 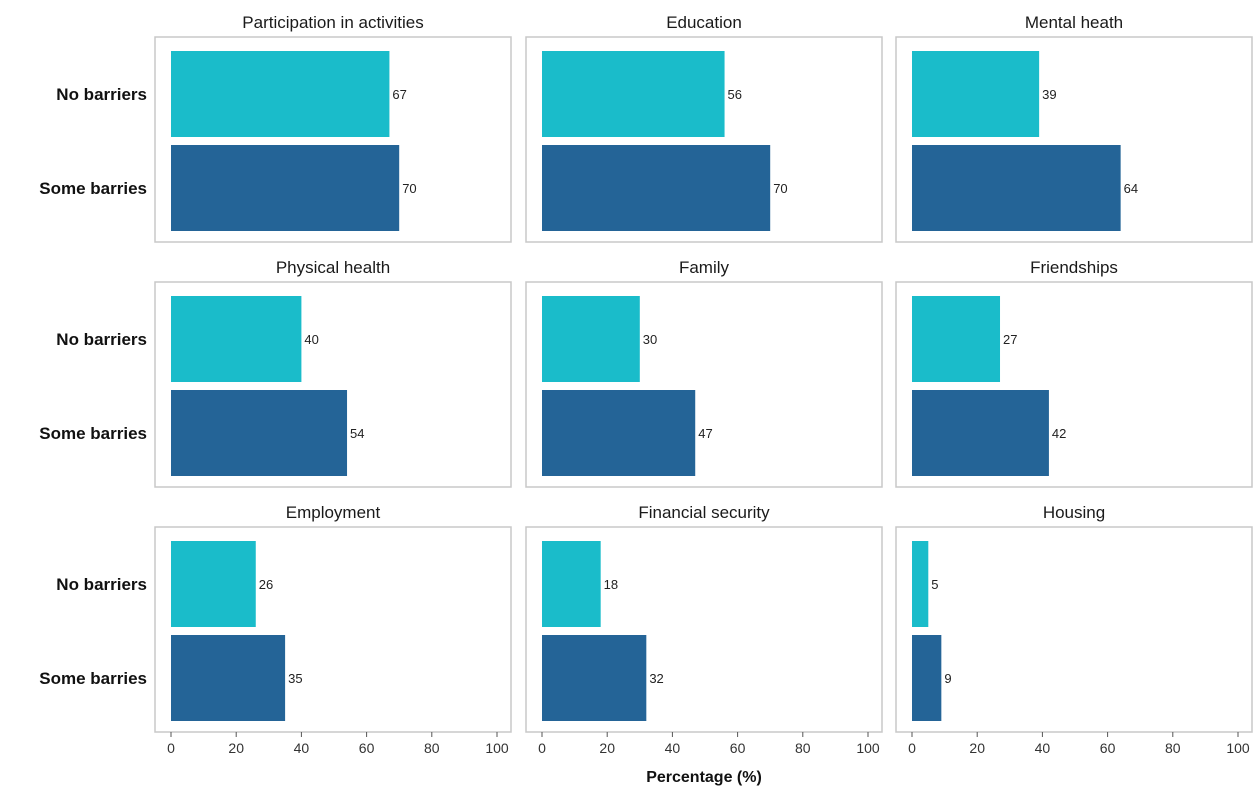 I want to click on bar-friendships-some-barries, so click(x=980, y=433).